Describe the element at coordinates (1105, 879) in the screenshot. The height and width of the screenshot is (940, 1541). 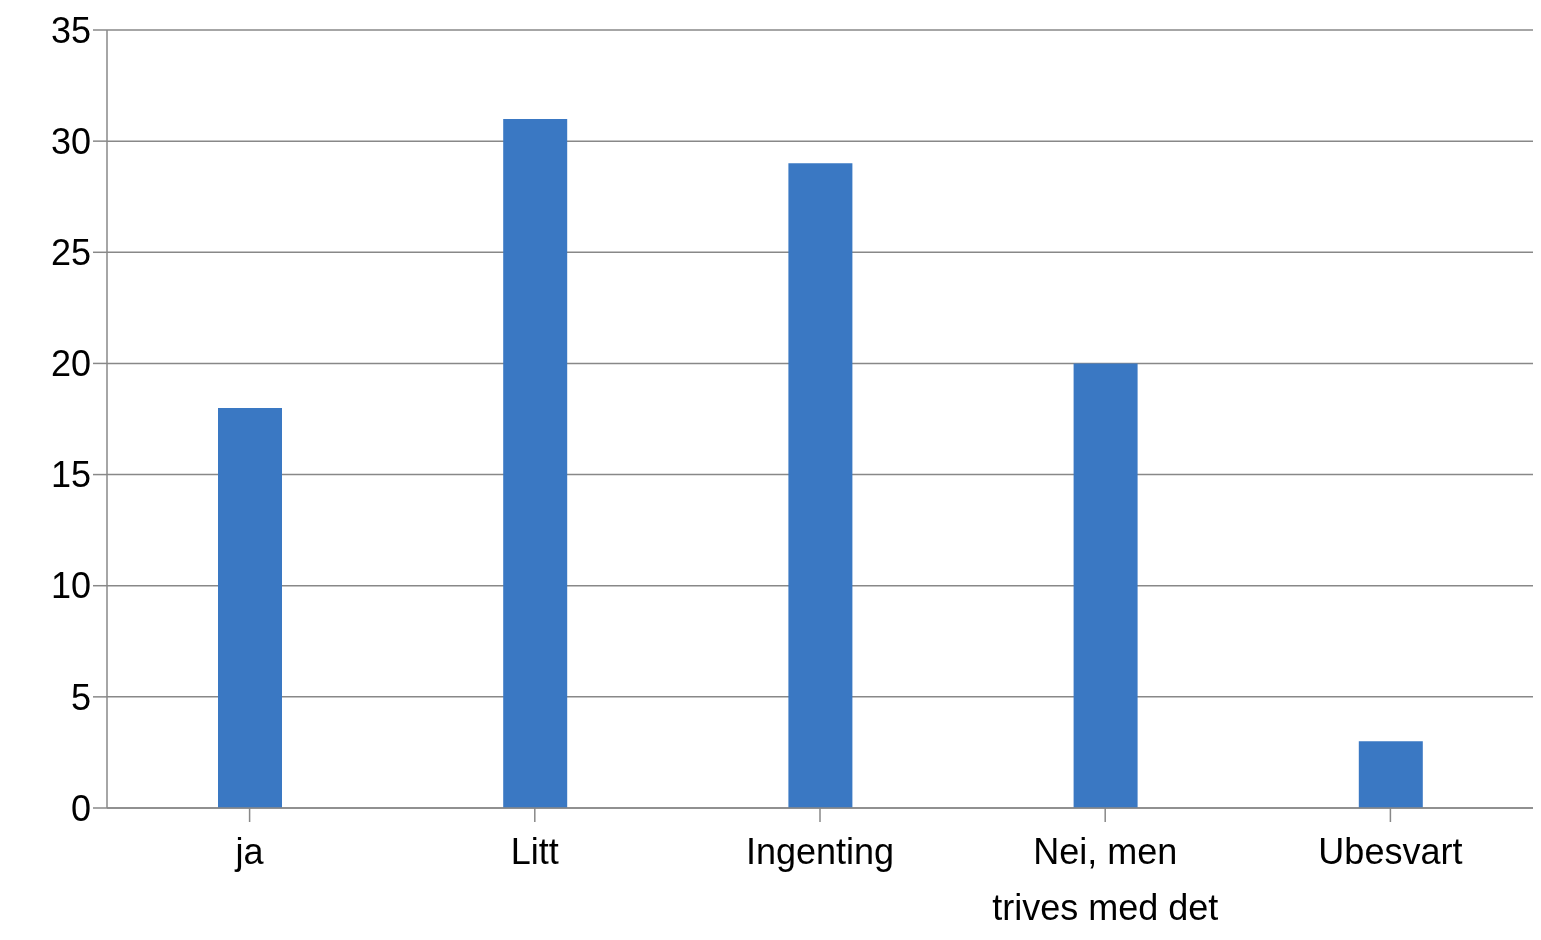
I see `x-tick-label: Nei, men trives med det` at that location.